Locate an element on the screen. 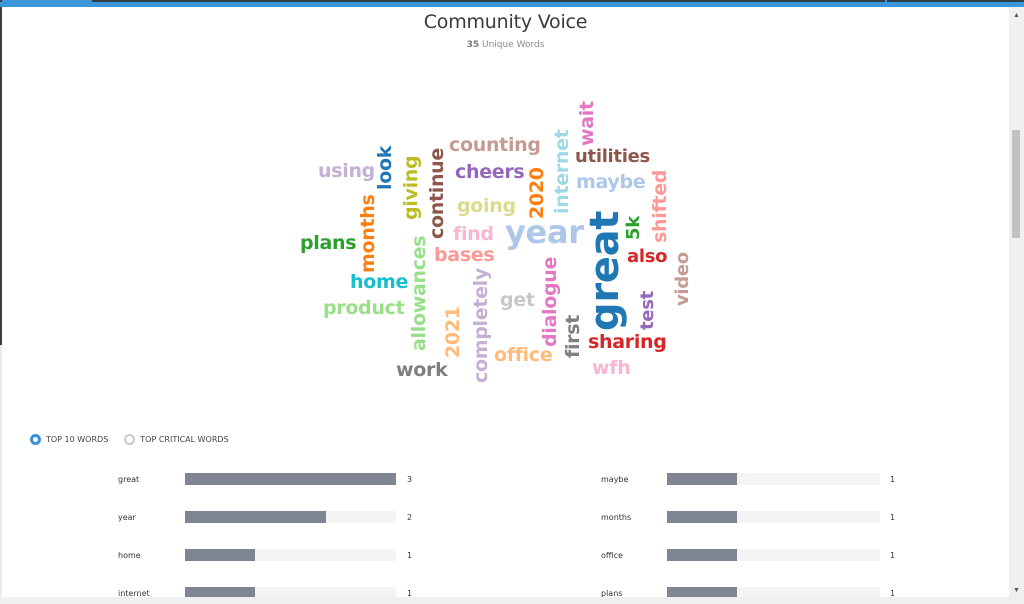 The width and height of the screenshot is (1024, 604). bar-label: months is located at coordinates (616, 517).